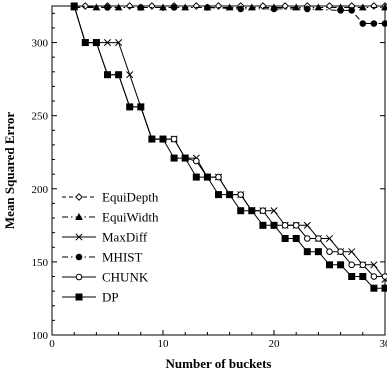  I want to click on legend: EquiDepth EquiWidth MaxDiff MHIST CHUNK DP, so click(110, 247).